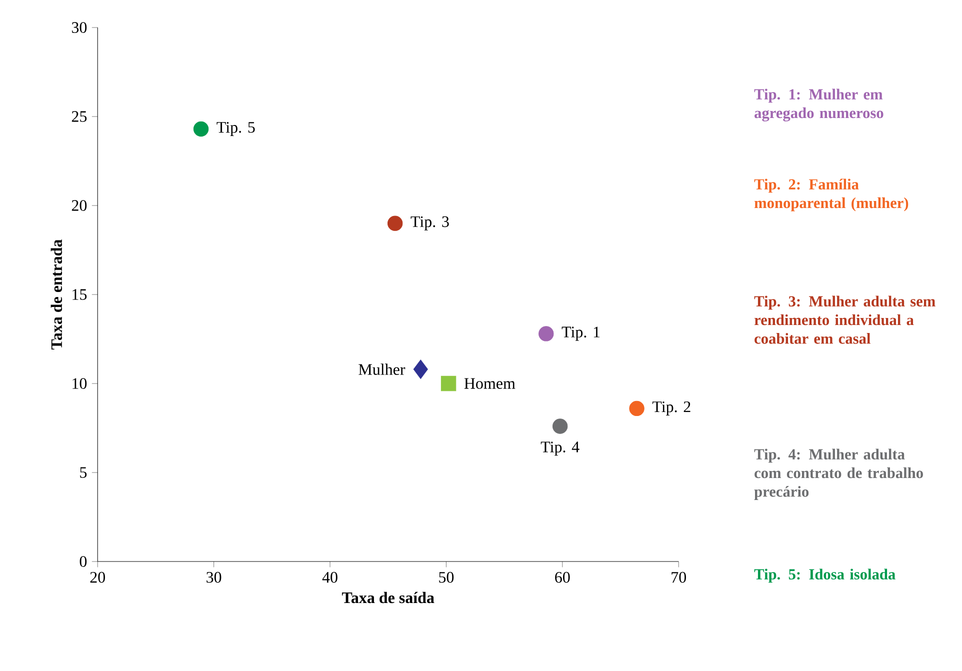 This screenshot has width=962, height=671. What do you see at coordinates (97, 577) in the screenshot?
I see `x-tick-label: 20` at bounding box center [97, 577].